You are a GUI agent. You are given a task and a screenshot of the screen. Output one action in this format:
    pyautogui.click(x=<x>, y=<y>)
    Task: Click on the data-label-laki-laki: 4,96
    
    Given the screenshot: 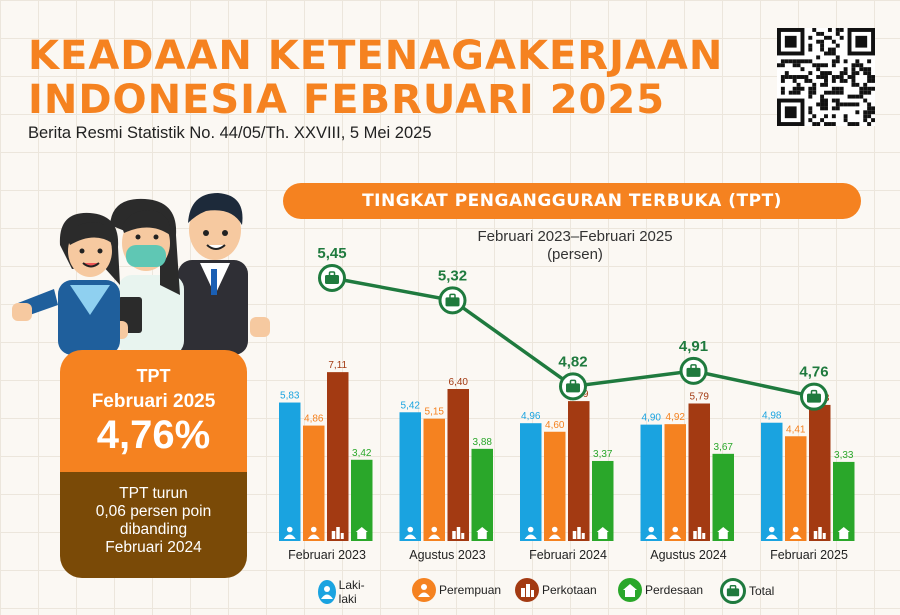 What is the action you would take?
    pyautogui.click(x=531, y=416)
    